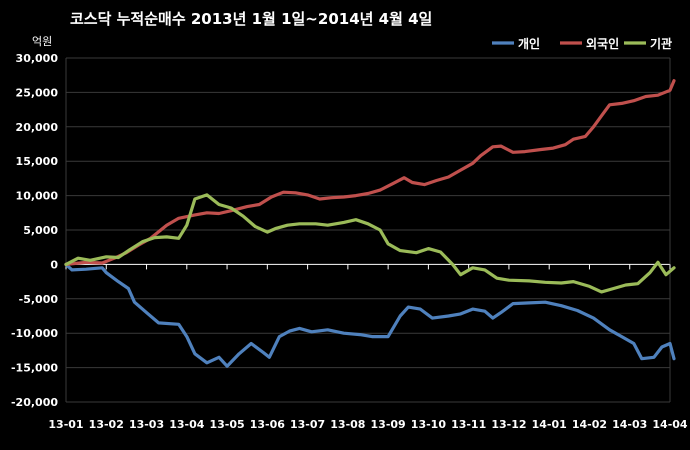 This screenshot has height=450, width=690. Describe the element at coordinates (39, 299) in the screenshot. I see `y-tick-label: -5,000` at that location.